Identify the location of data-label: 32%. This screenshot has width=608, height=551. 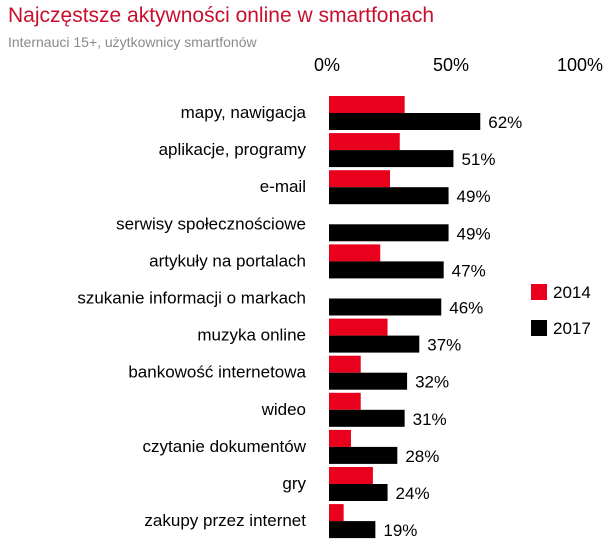
(432, 382).